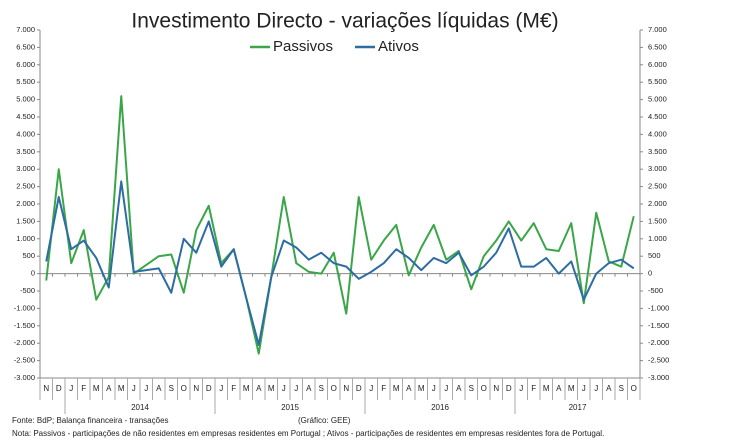 The width and height of the screenshot is (750, 448). I want to click on credit: (Gráfico: GEE), so click(324, 420).